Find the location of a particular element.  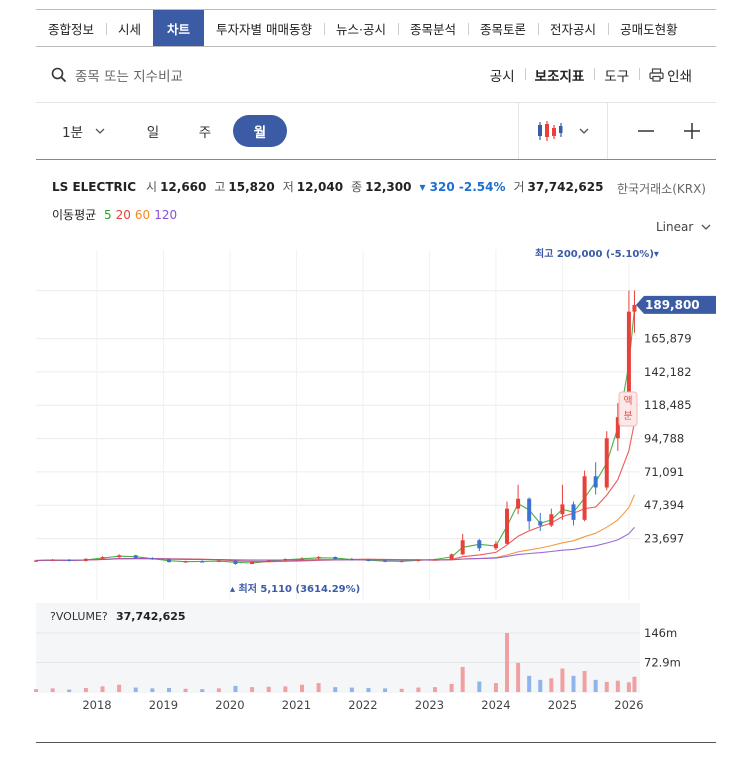

open-label: 시 is located at coordinates (152, 187).